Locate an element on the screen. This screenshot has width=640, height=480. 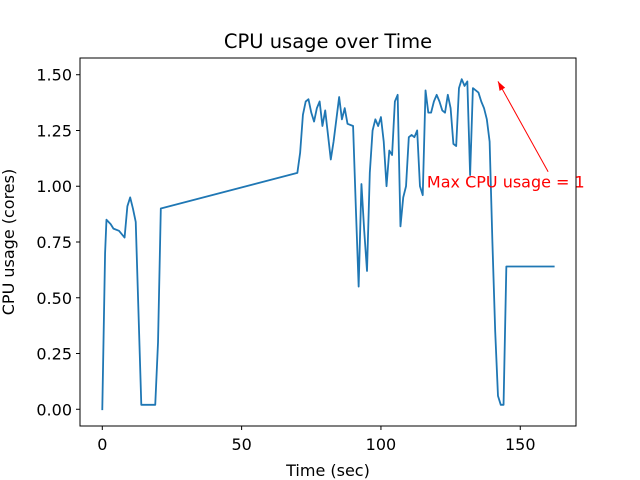
y-tick-label: 0.50 is located at coordinates (54, 298).